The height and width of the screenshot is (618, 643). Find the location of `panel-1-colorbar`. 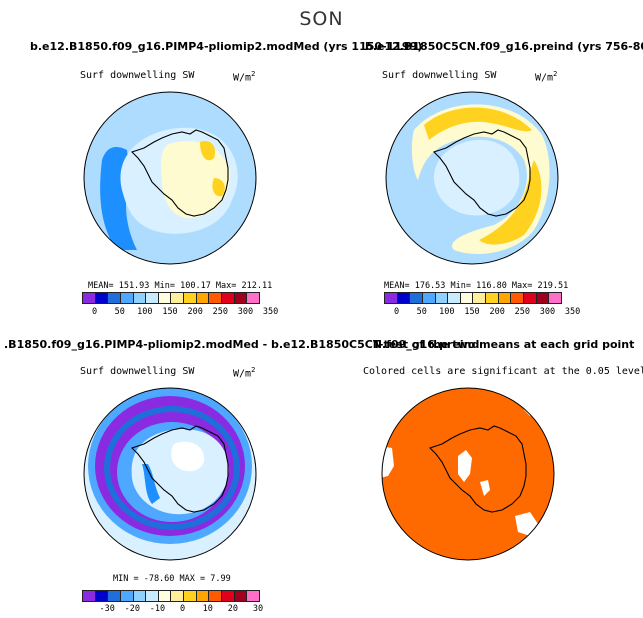

panel-1-colorbar is located at coordinates (171, 298).